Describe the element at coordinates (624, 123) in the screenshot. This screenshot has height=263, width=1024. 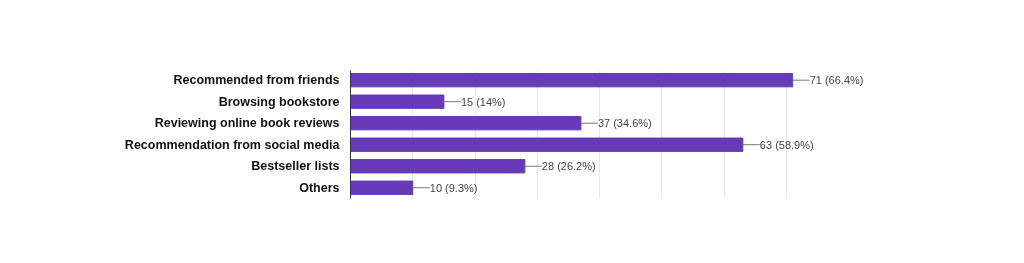
I see `data-label: 37 (34.6%)` at that location.